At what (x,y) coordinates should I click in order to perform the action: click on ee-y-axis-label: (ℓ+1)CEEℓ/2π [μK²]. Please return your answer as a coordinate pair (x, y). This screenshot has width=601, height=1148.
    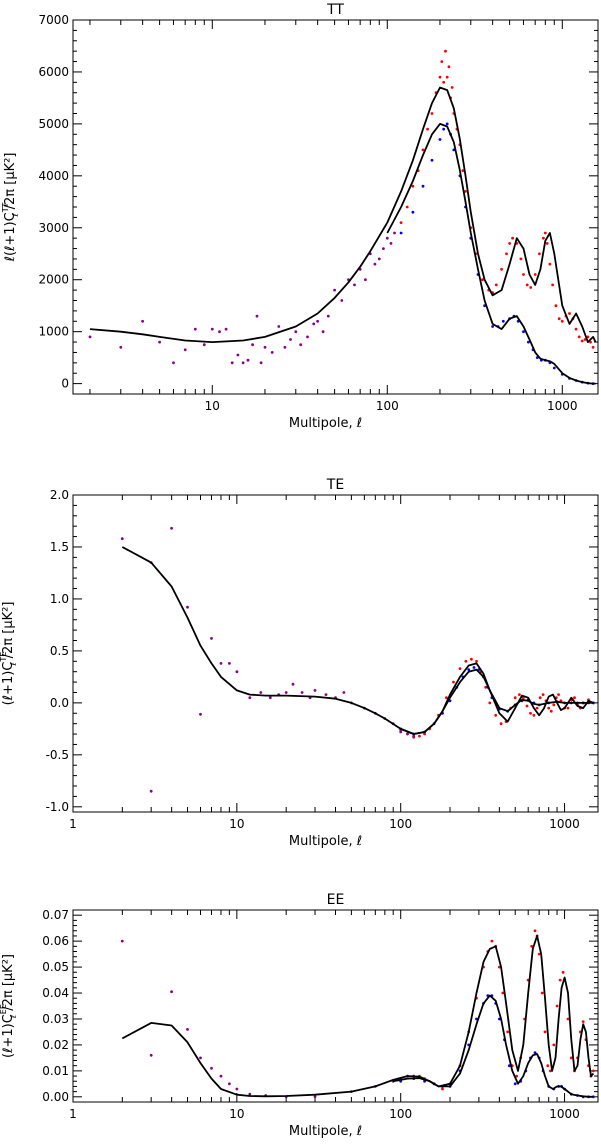
    Looking at the image, I should click on (9, 1006).